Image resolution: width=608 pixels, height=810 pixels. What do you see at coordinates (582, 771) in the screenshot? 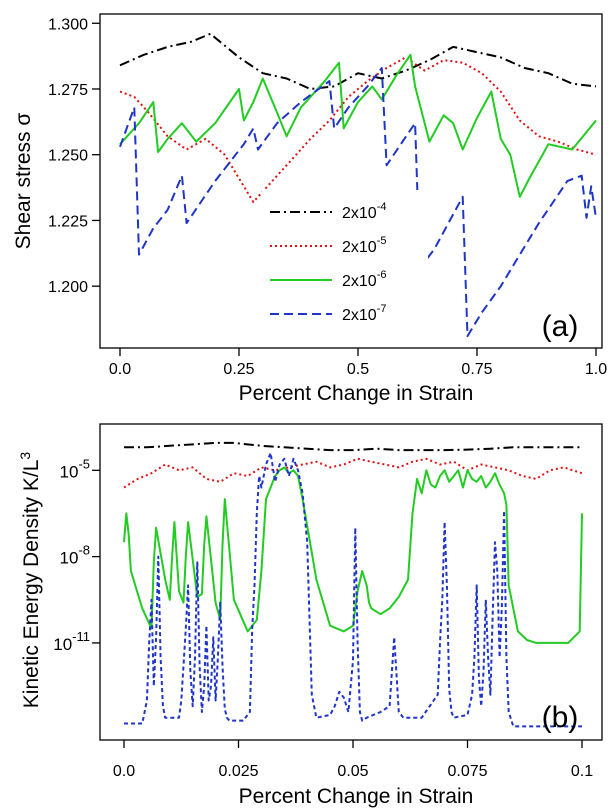
I see `x-tick-label: 0.1` at bounding box center [582, 771].